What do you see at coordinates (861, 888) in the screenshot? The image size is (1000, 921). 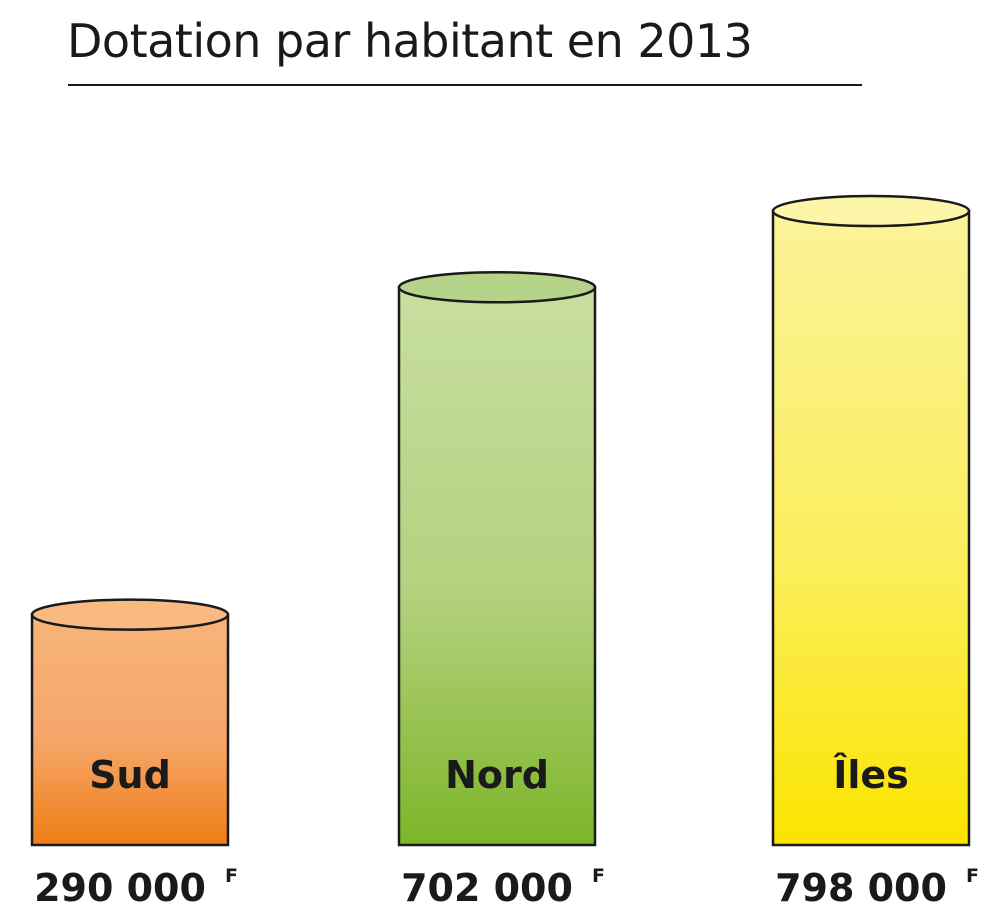 I see `value-text-iles: 798 000` at bounding box center [861, 888].